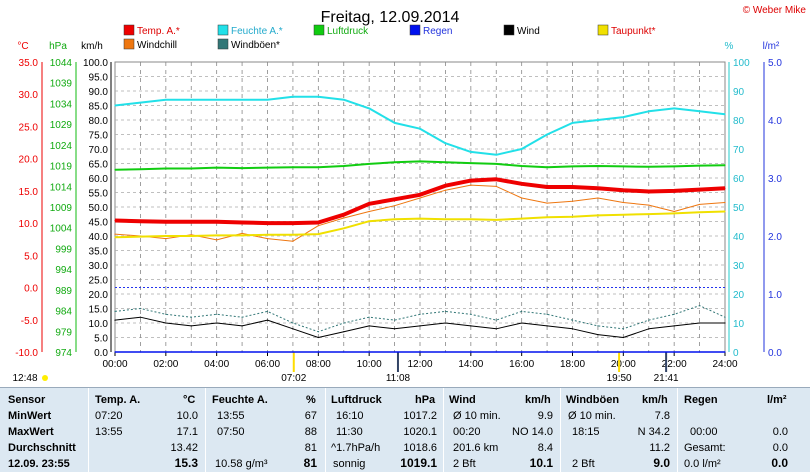 This screenshot has width=810, height=472. What do you see at coordinates (99, 165) in the screenshot?
I see `wind-tick-label: 65.0` at bounding box center [99, 165].